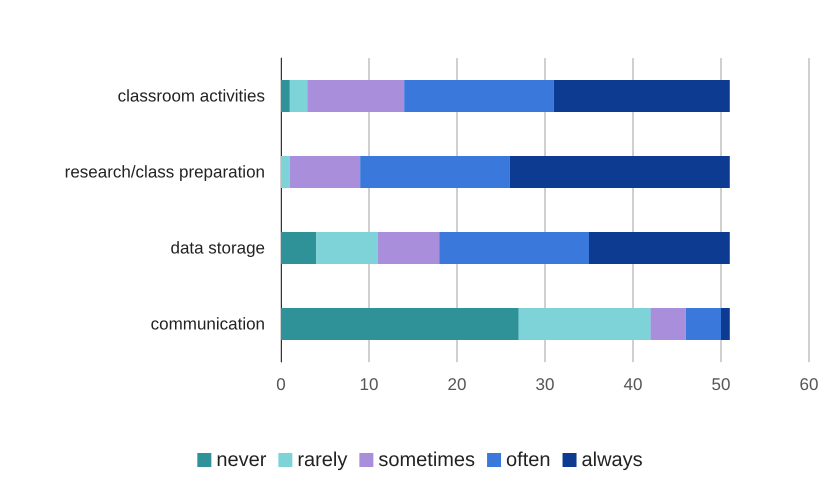  Describe the element at coordinates (241, 460) in the screenshot. I see `legend-label: never` at that location.